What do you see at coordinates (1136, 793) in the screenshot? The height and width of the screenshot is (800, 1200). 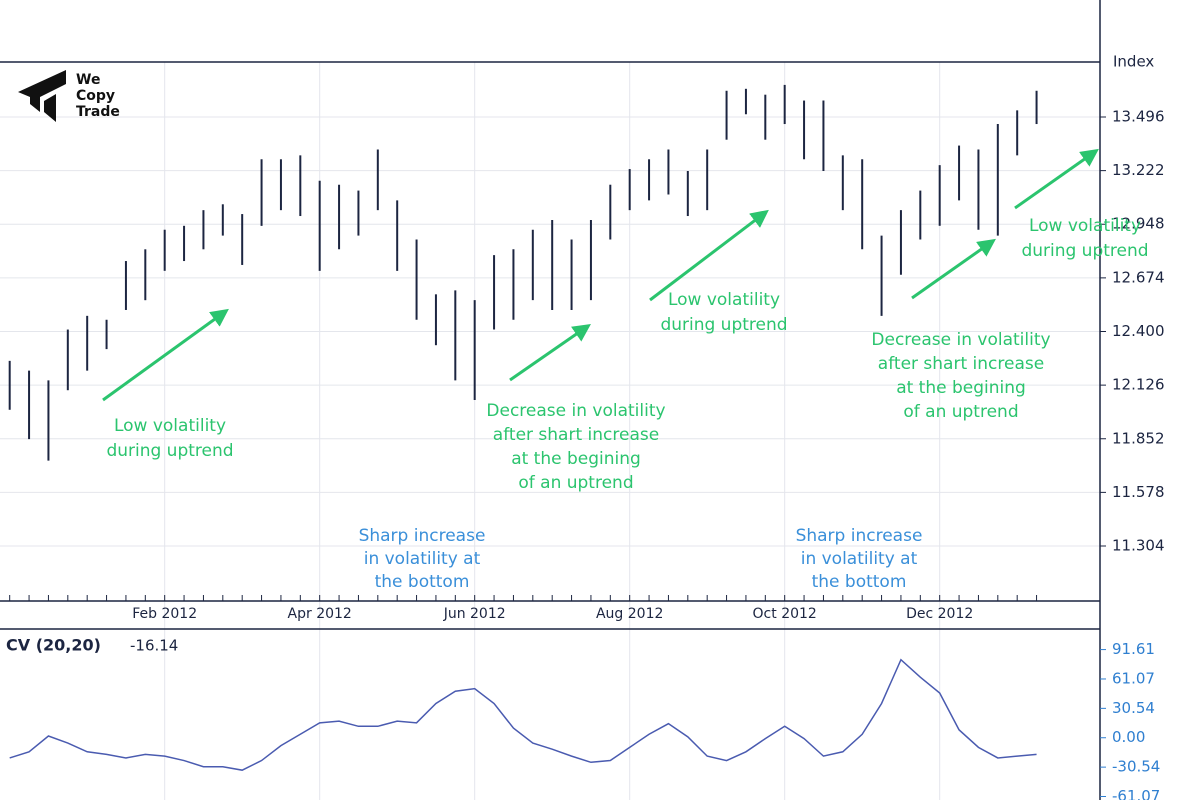 I see `y-tick-label: -61.07` at bounding box center [1136, 793].